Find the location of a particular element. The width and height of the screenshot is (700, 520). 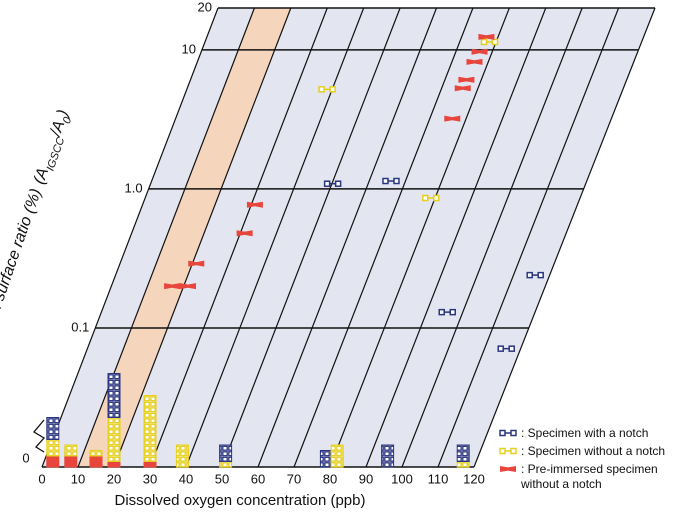

x-tick-label: 110 is located at coordinates (438, 478).